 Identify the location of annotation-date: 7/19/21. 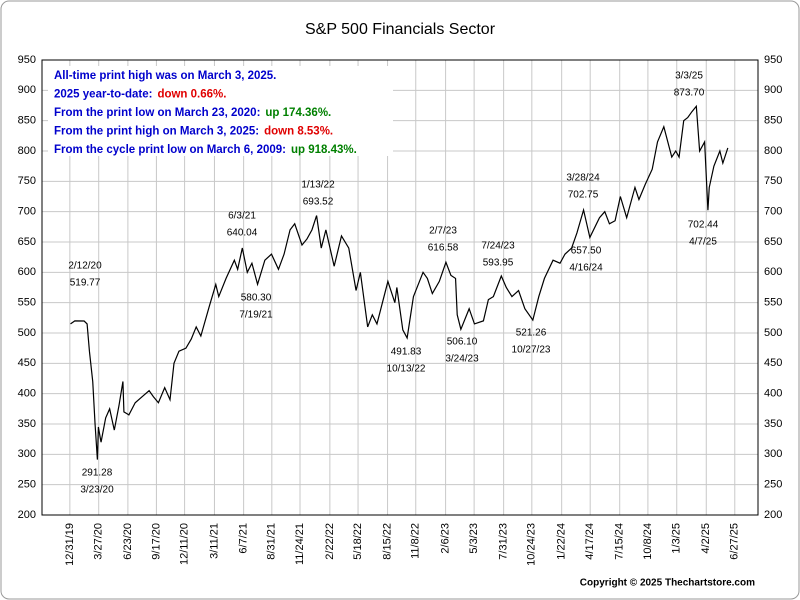
(256, 315).